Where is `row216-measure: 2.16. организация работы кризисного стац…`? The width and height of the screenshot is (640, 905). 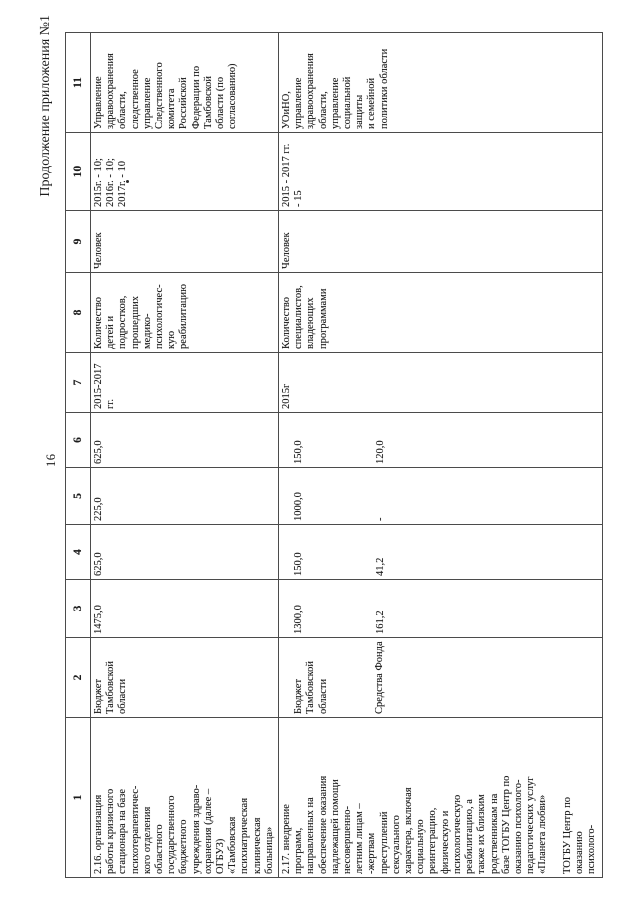
row216-measure: 2.16. организация работы кризисного стац… is located at coordinates (184, 797).